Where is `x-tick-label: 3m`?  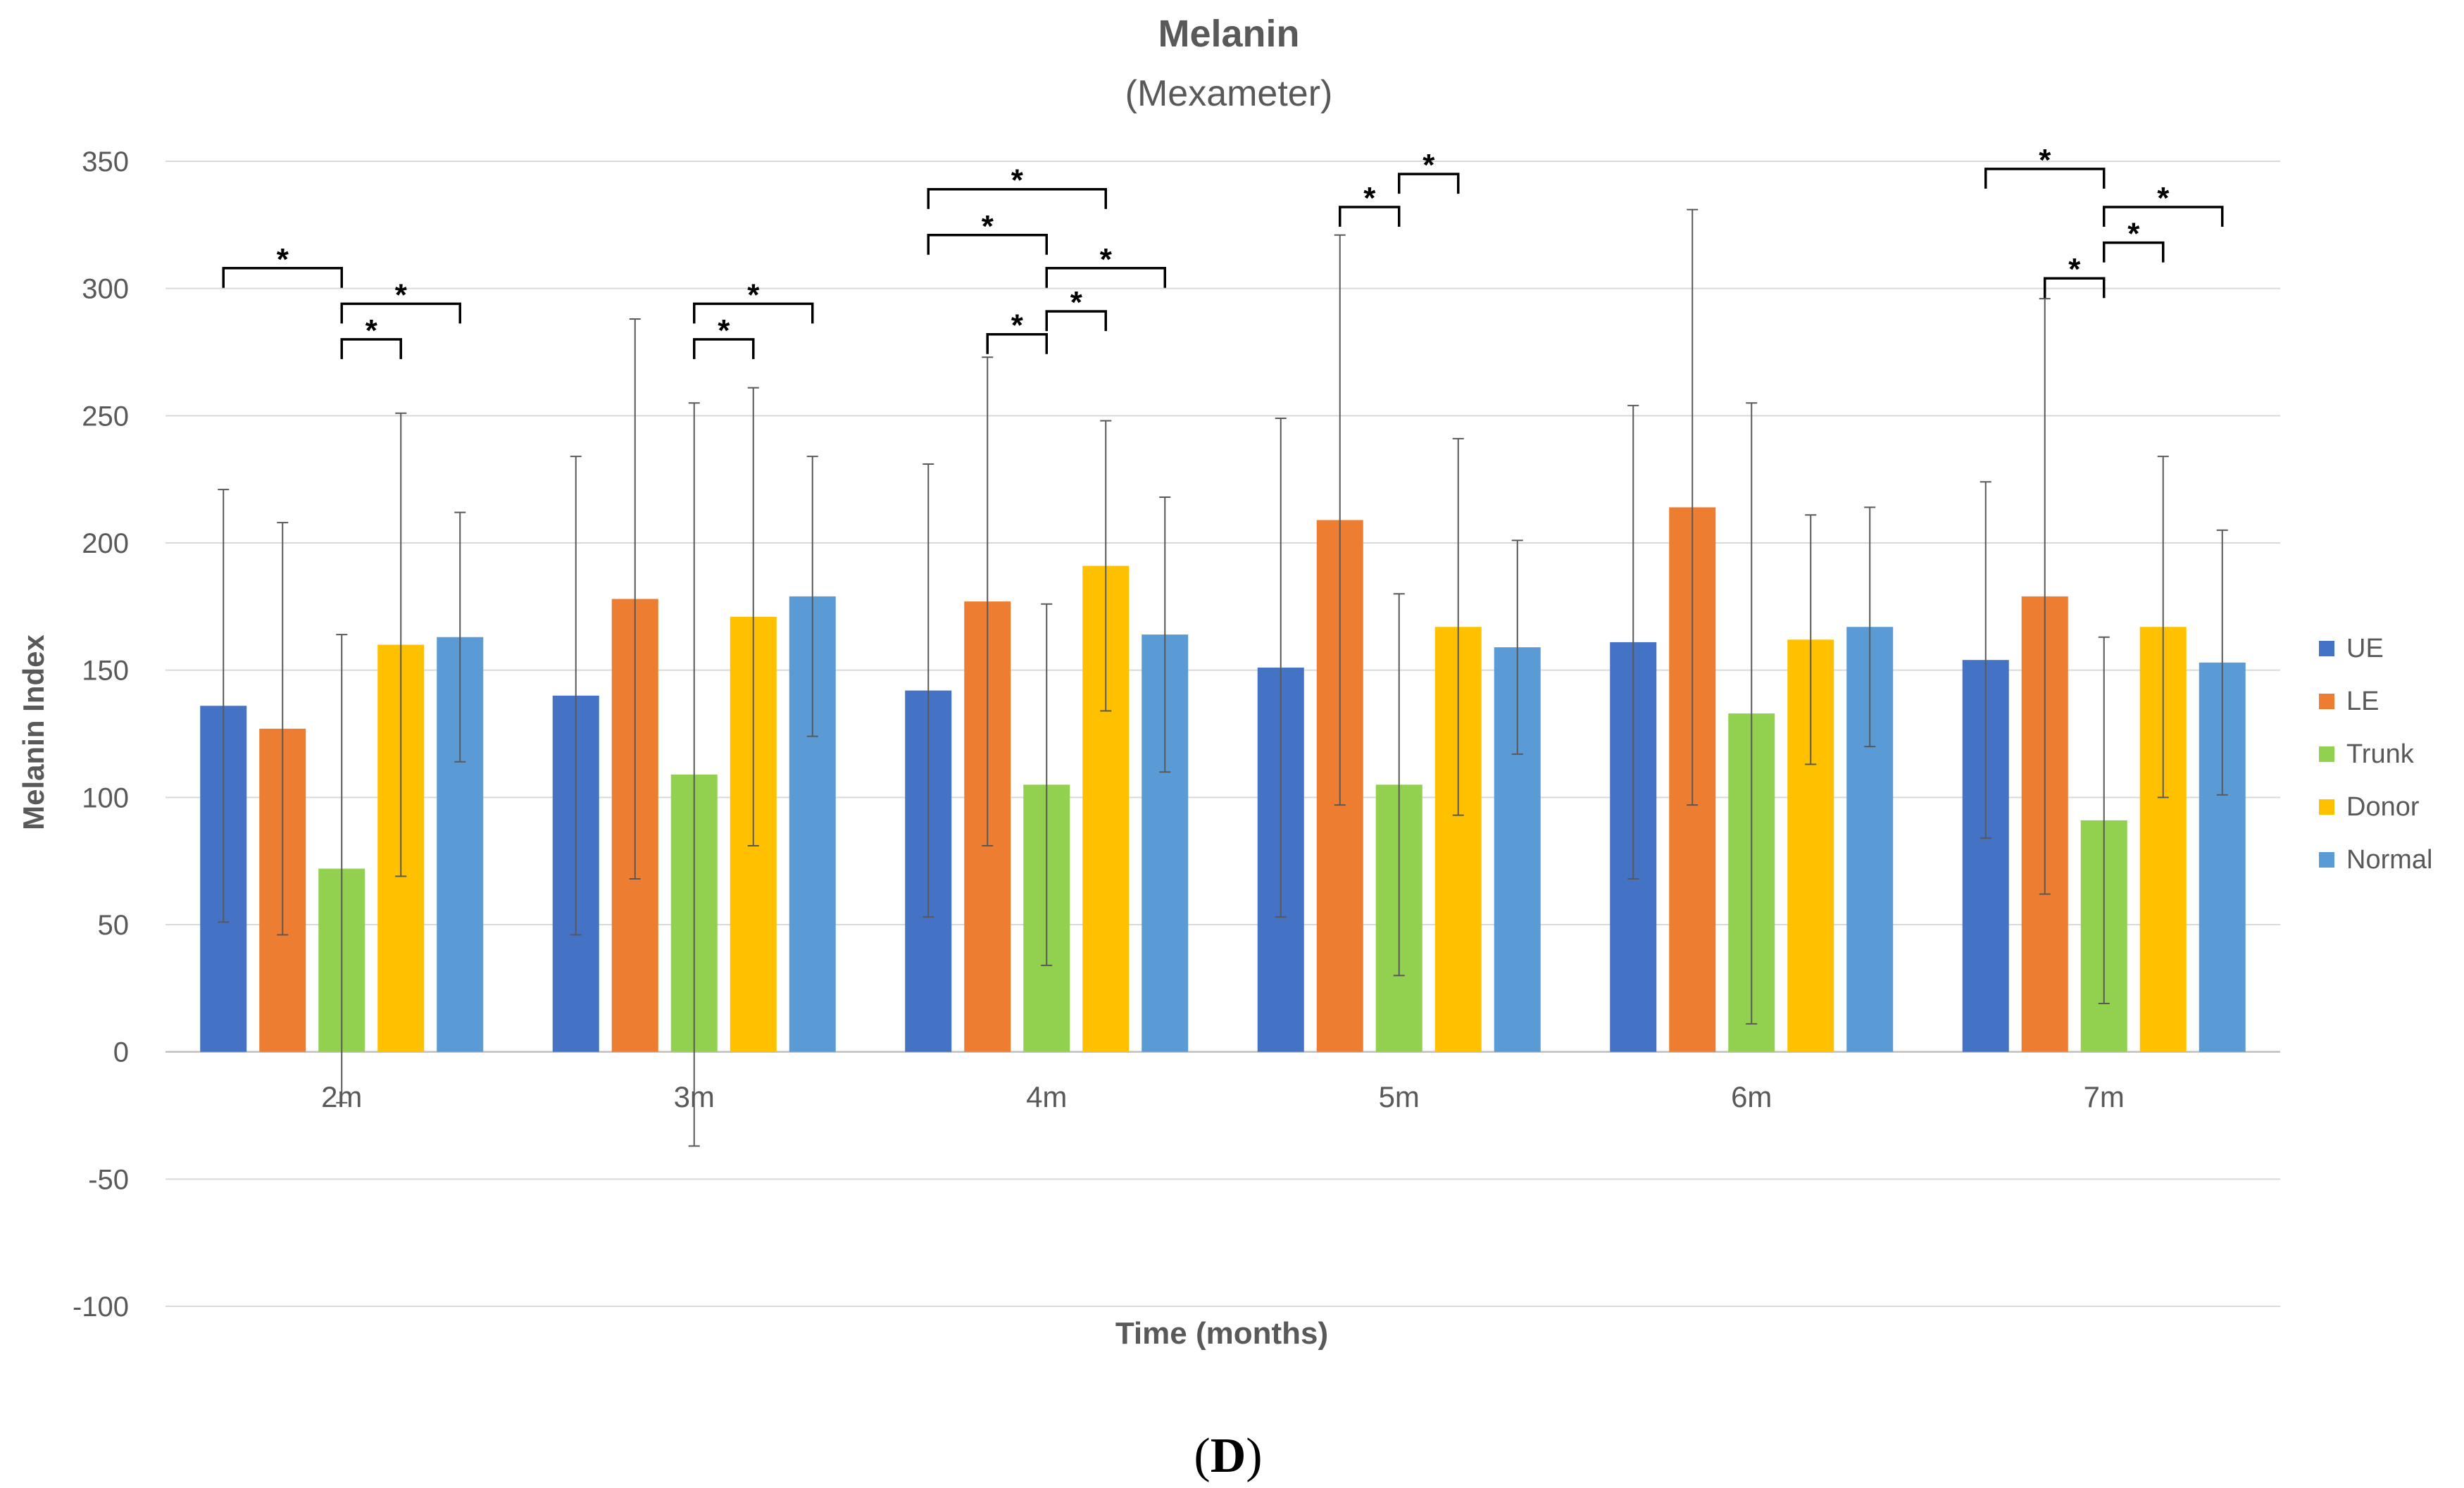 x-tick-label: 3m is located at coordinates (694, 1096).